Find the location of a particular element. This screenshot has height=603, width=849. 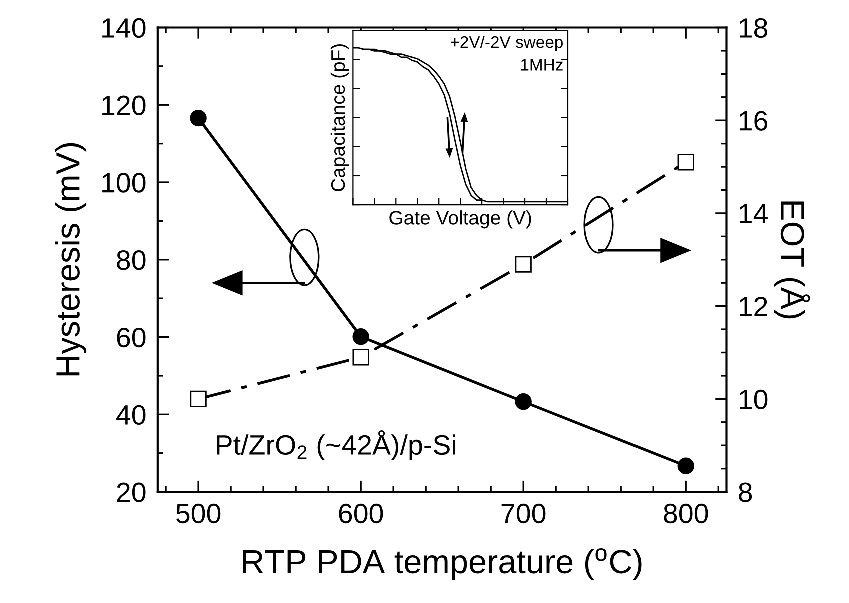

x-tick-label: 500 is located at coordinates (198, 514).